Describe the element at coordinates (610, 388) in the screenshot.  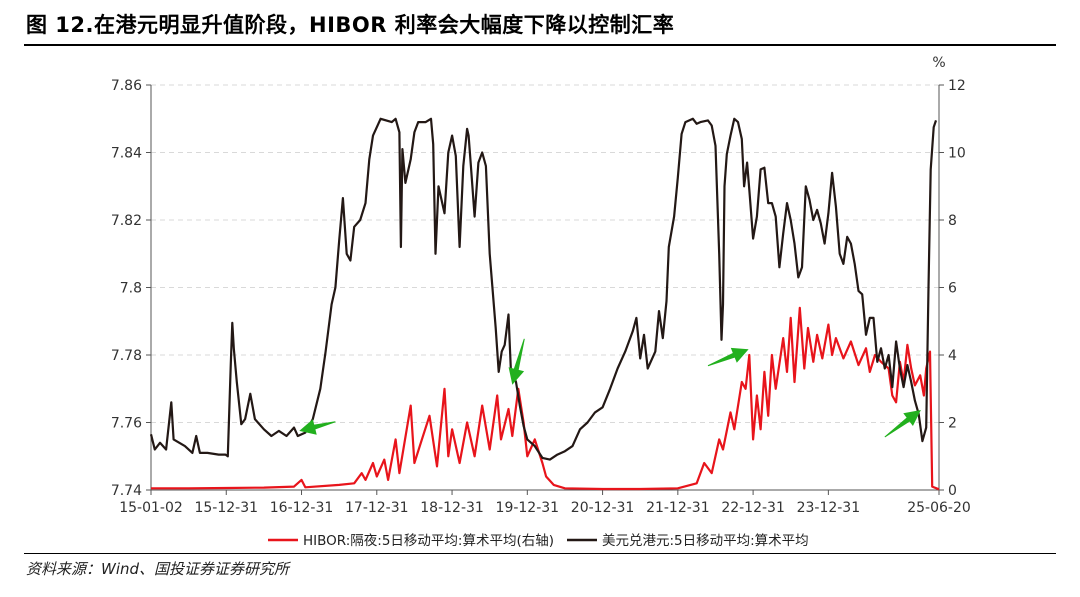
I see `annotation-arrows` at that location.